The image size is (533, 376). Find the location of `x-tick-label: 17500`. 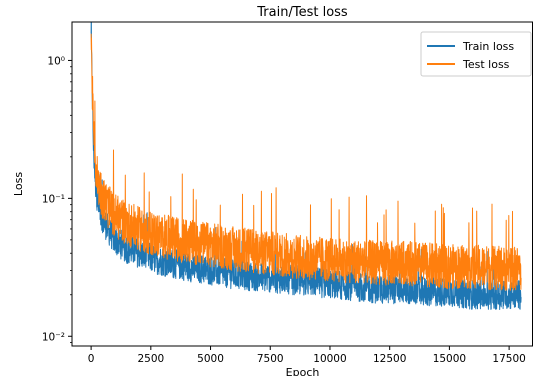

x-tick-label: 17500 is located at coordinates (508, 359).